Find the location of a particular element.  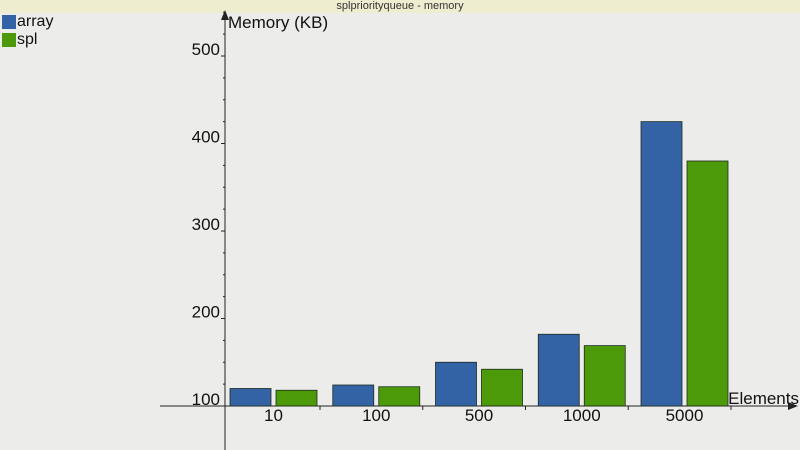

y-tick-label: 500 is located at coordinates (206, 49).